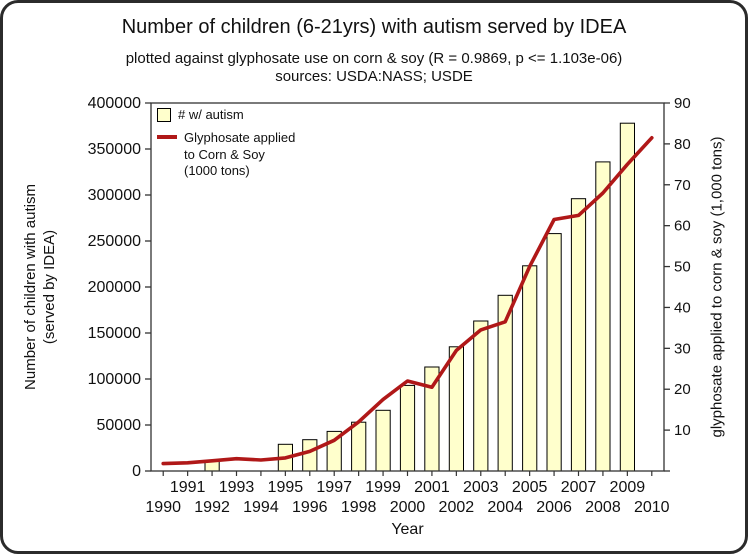 This screenshot has width=748, height=554. I want to click on x-tick-label: 1990, so click(163, 507).